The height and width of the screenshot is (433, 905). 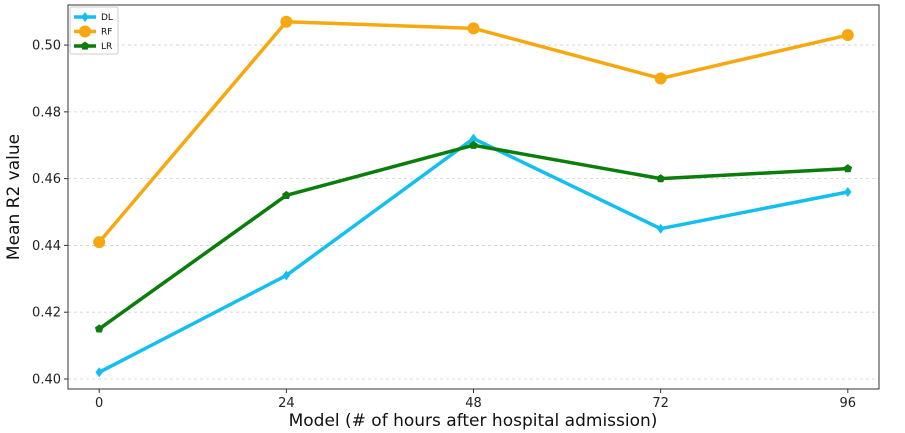 I want to click on legend: DL RF LR, so click(x=94, y=30).